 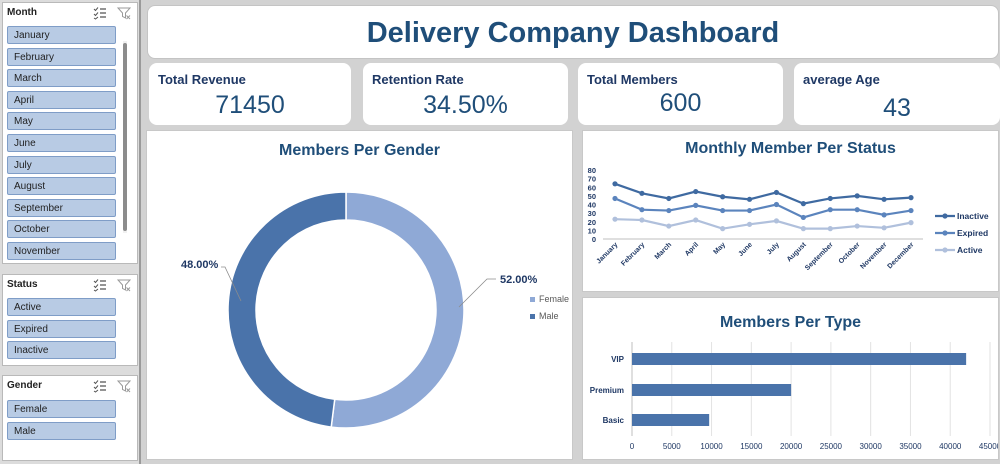 What do you see at coordinates (61, 207) in the screenshot?
I see `slicer-item-september: September` at bounding box center [61, 207].